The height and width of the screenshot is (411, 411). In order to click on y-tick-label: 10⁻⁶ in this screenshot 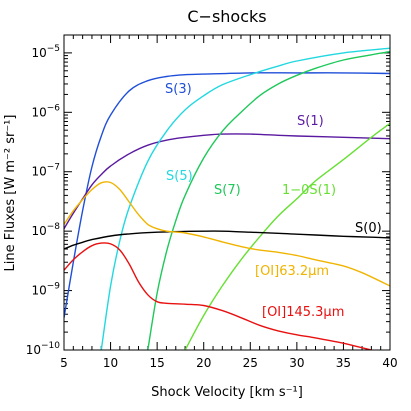, I will do `click(45, 111)`.